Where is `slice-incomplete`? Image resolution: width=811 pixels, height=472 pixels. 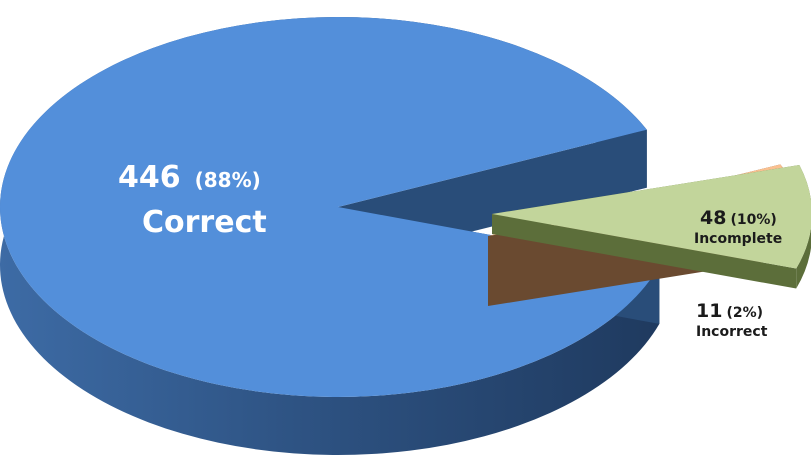 slice-incomplete is located at coordinates (651, 217).